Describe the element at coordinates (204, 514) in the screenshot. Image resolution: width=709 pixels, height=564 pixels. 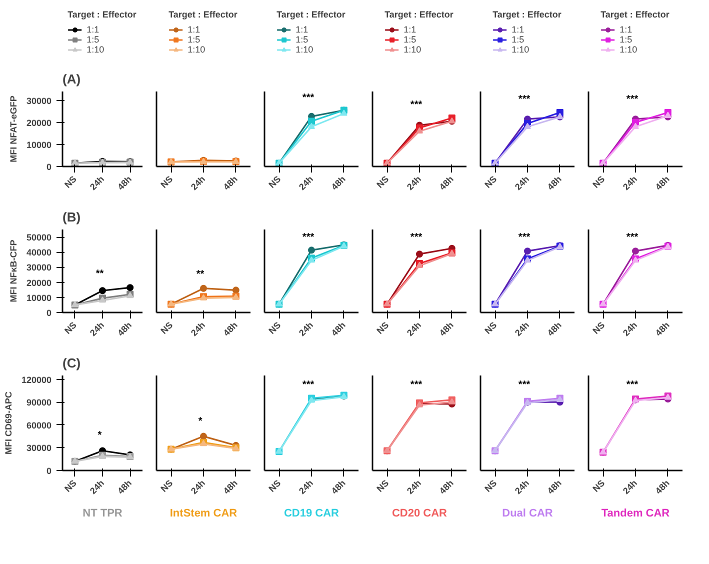
I see `x-axis-title: IntStem CAR` at that location.